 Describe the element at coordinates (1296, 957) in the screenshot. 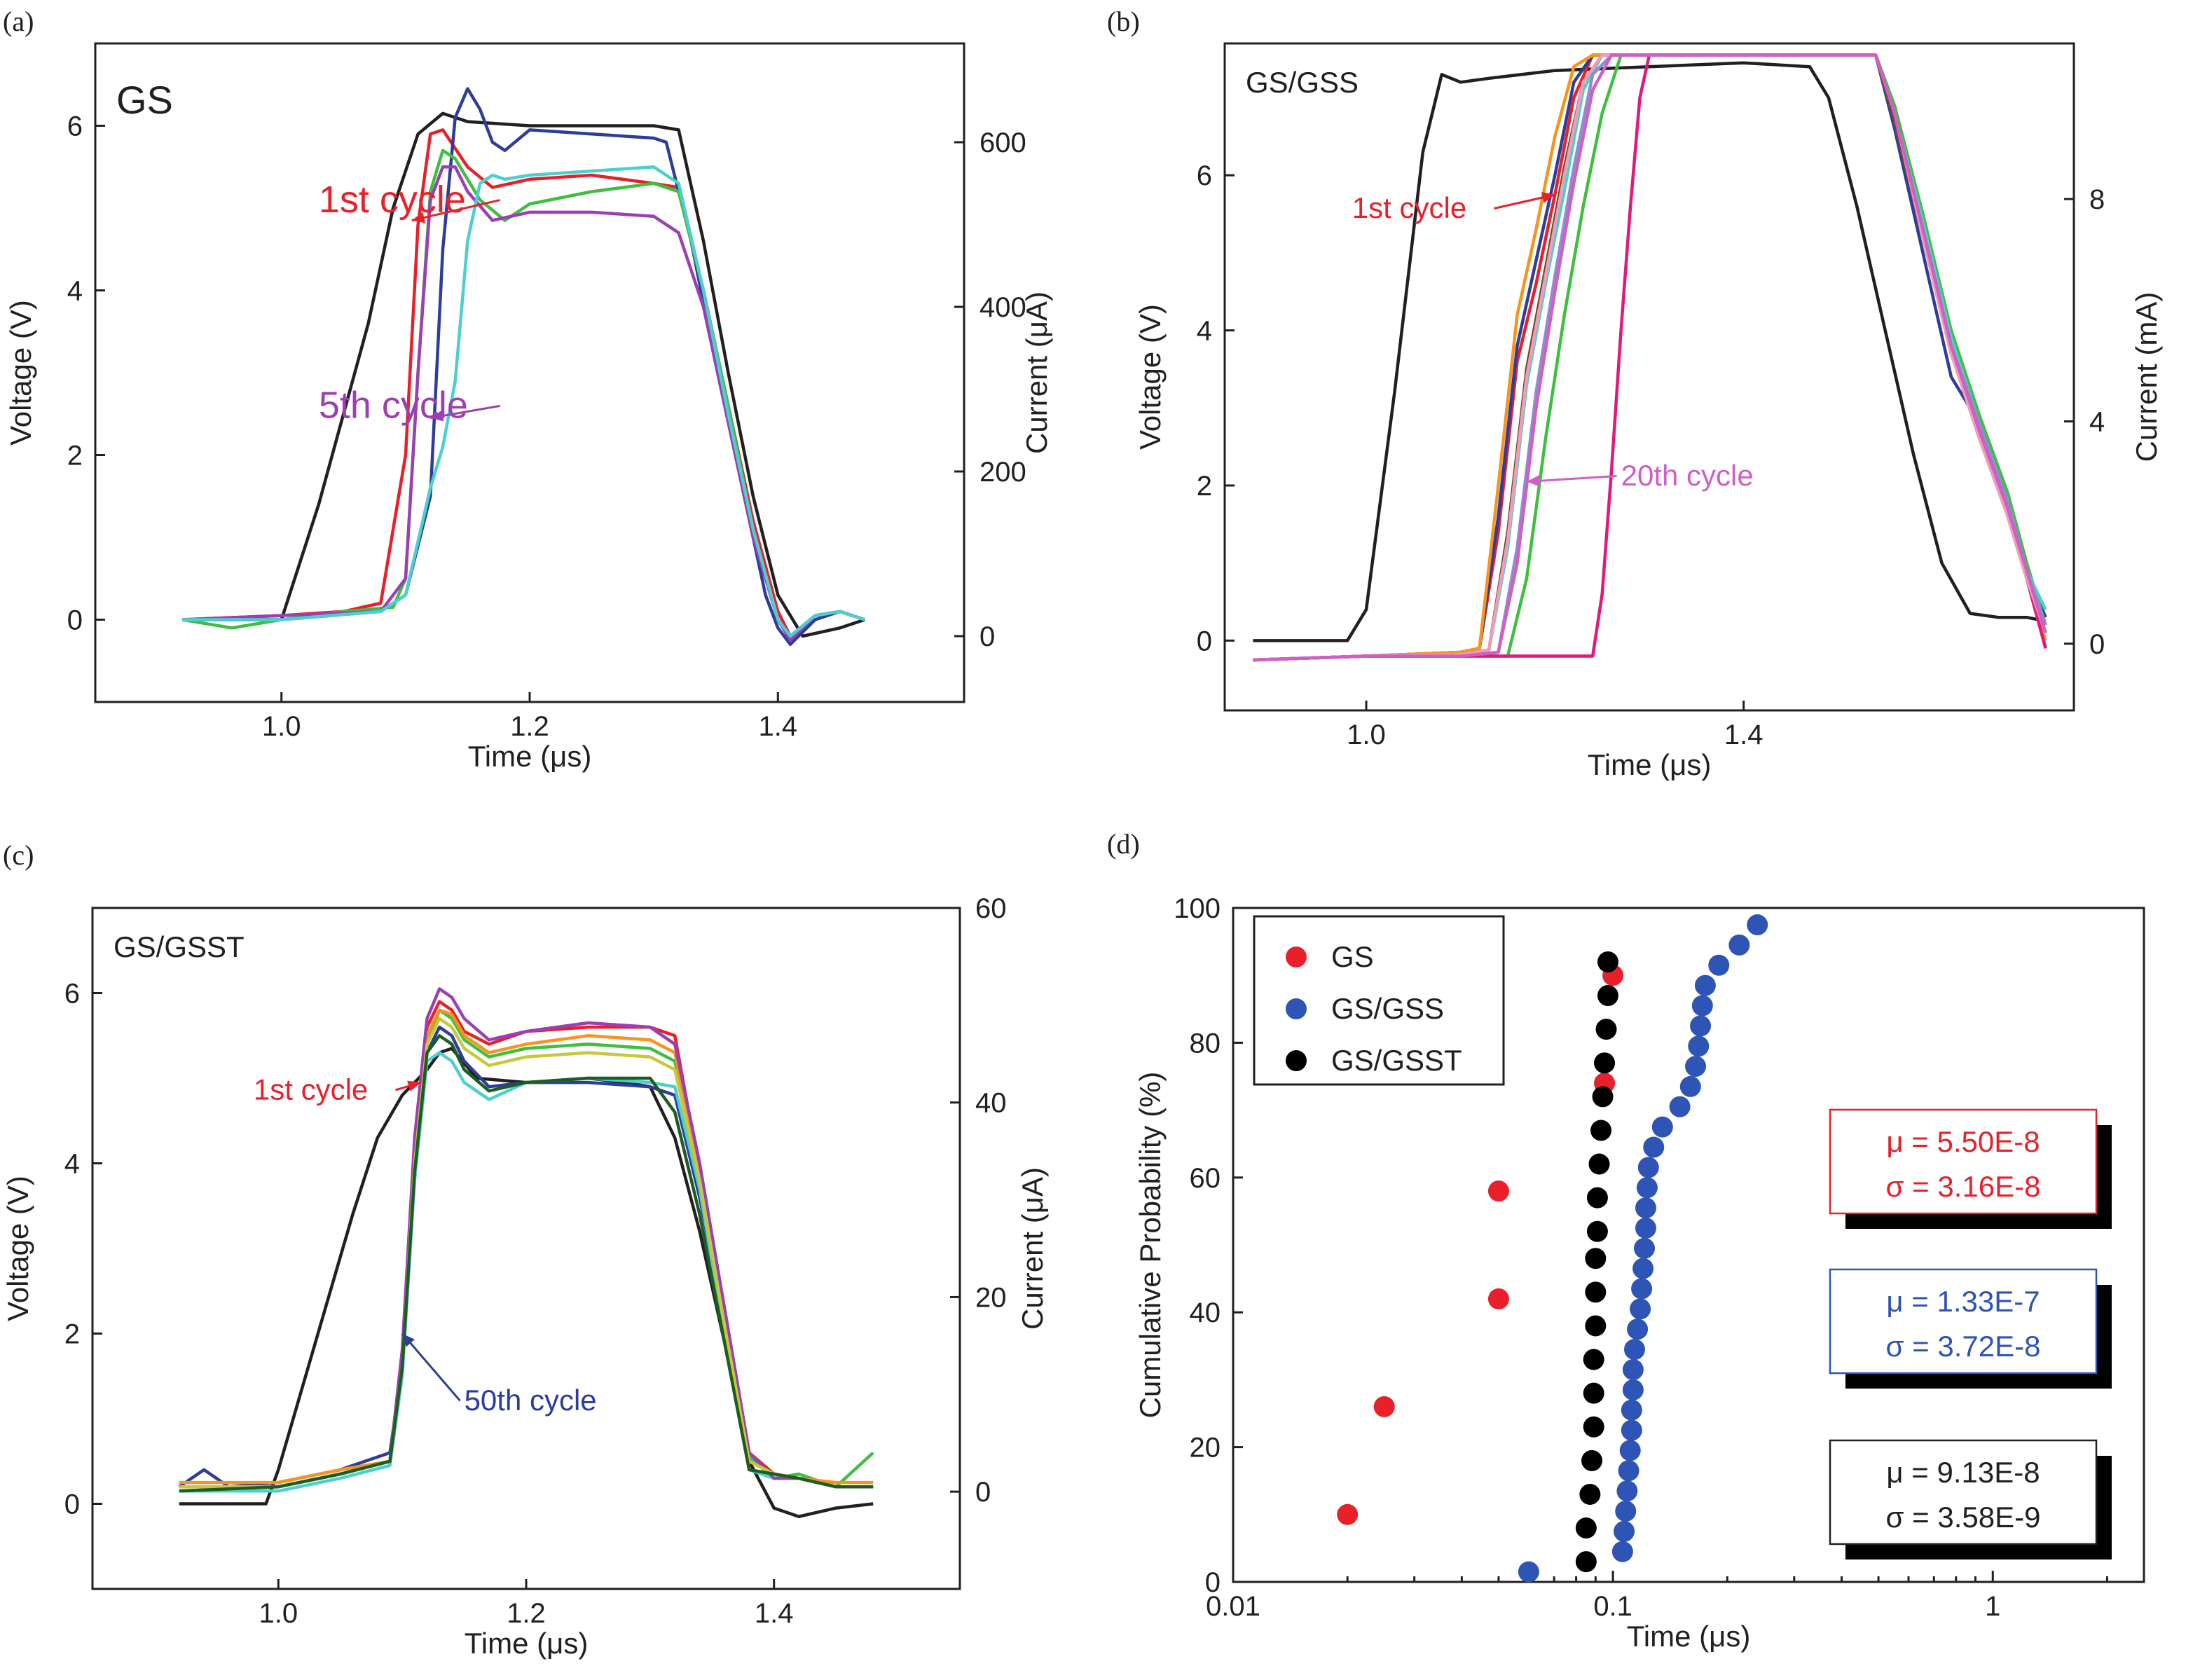

I see `legend-marker` at that location.